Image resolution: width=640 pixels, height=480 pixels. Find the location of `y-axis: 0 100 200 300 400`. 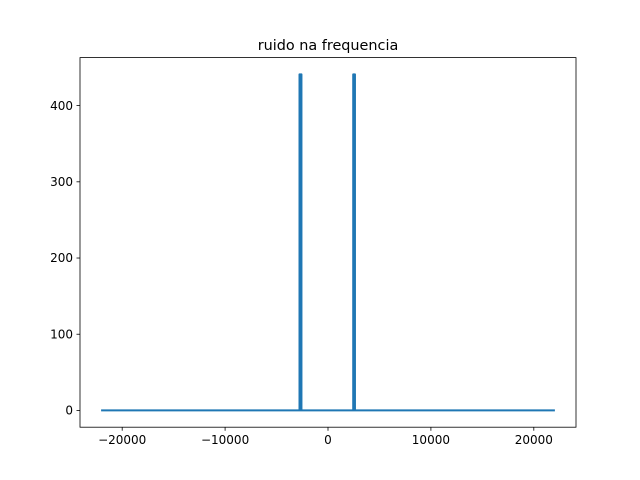

y-axis: 0 100 200 300 400 is located at coordinates (65, 258).